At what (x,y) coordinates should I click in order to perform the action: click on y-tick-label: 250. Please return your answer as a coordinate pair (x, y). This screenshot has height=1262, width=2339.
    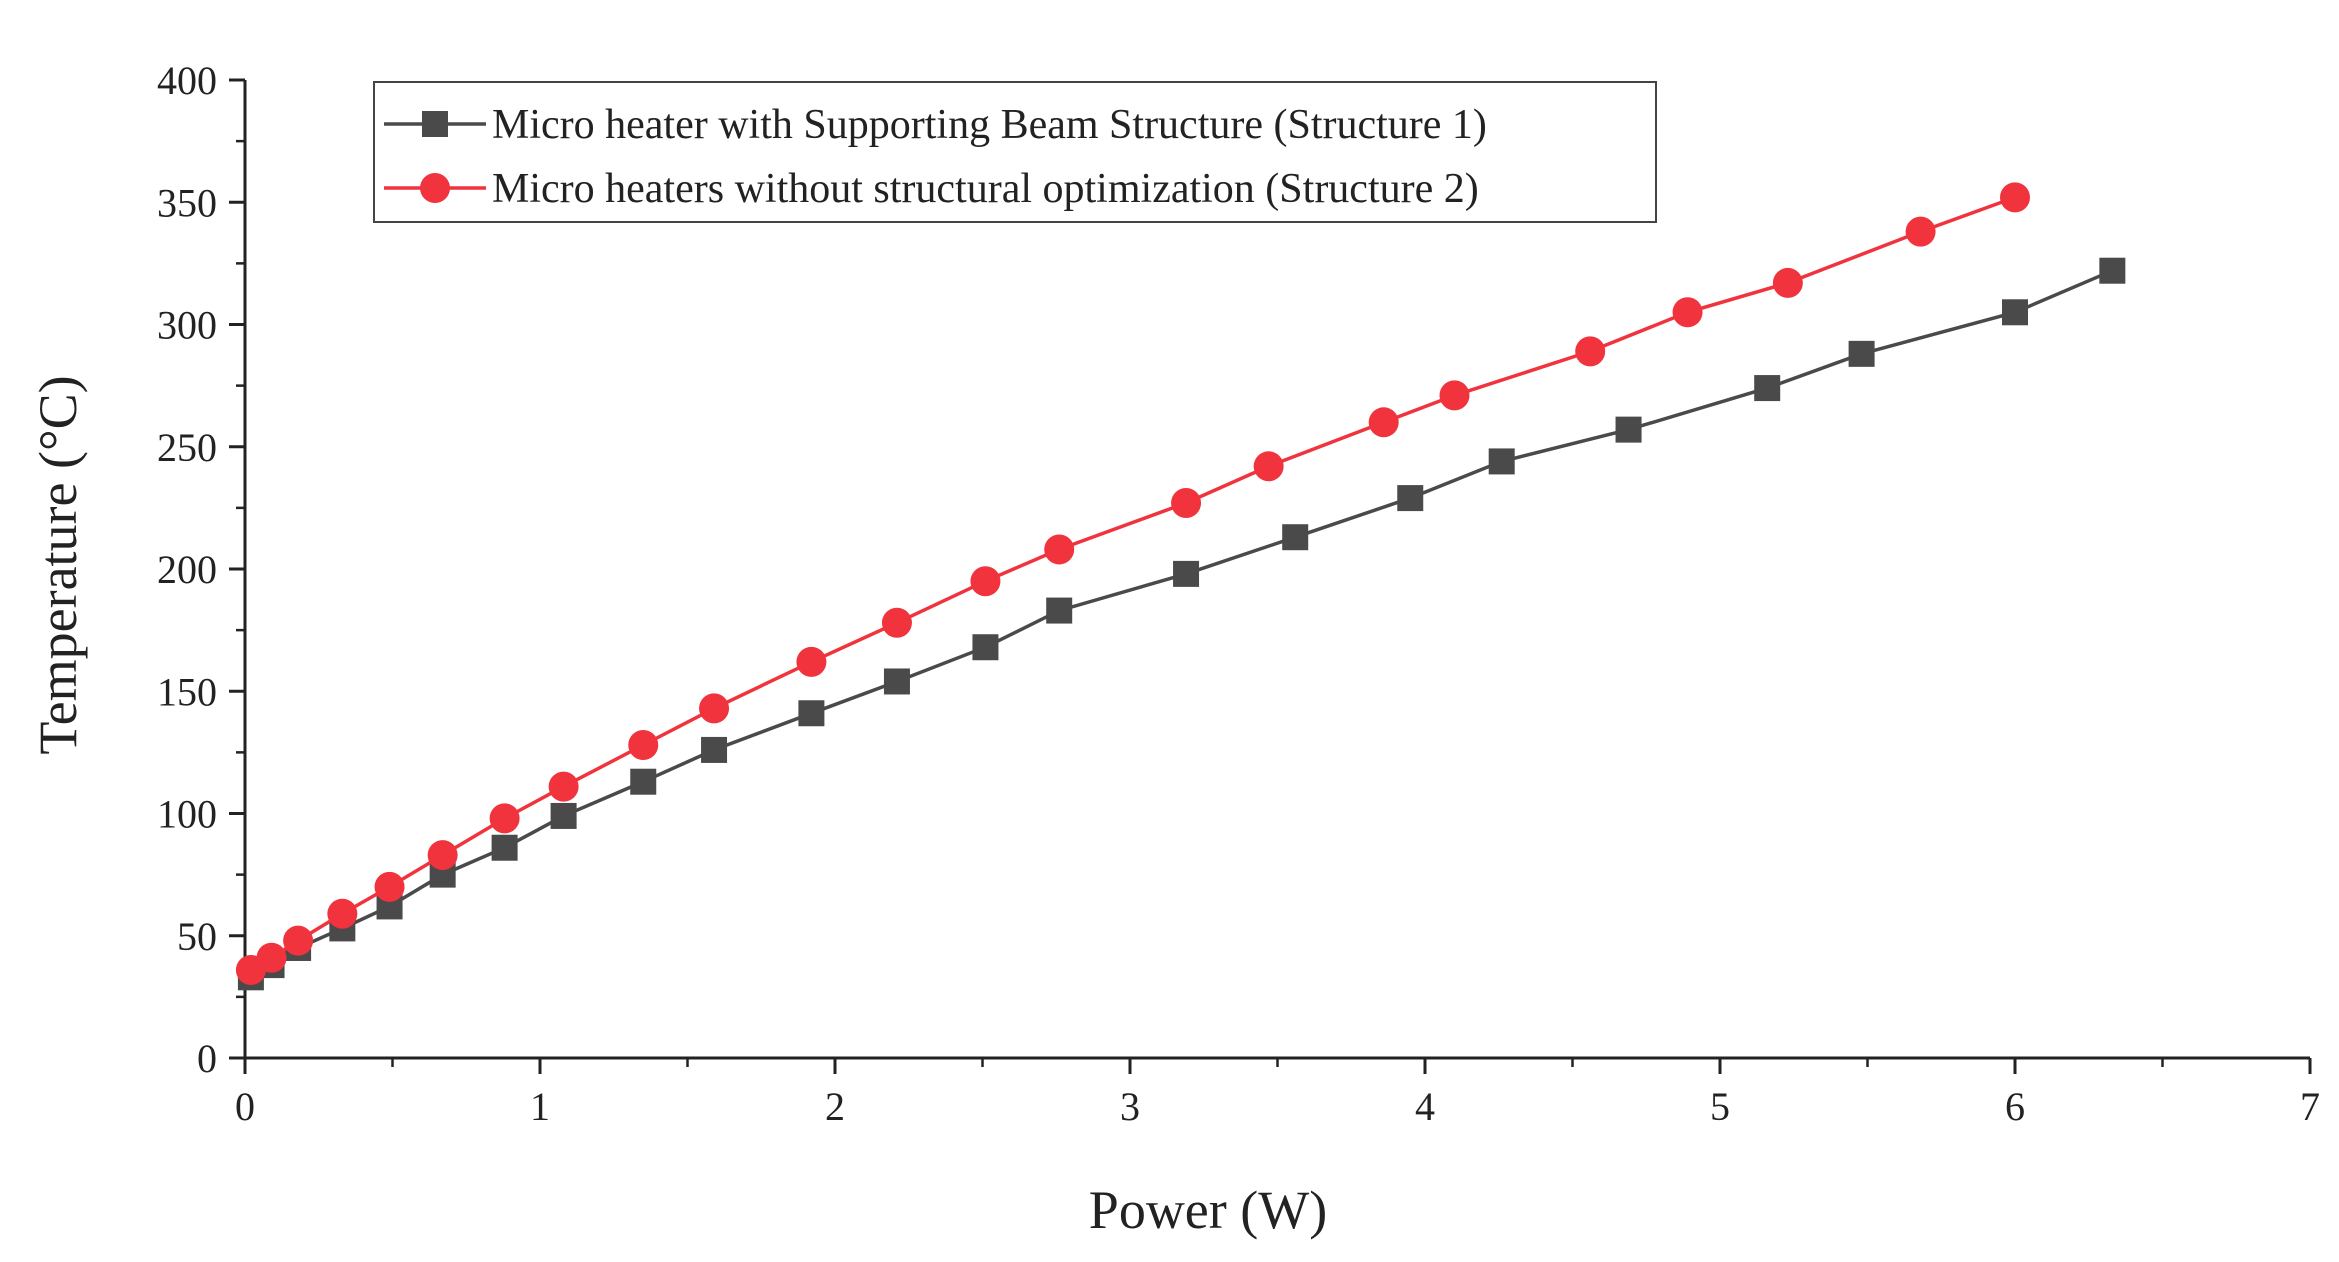
    Looking at the image, I should click on (187, 447).